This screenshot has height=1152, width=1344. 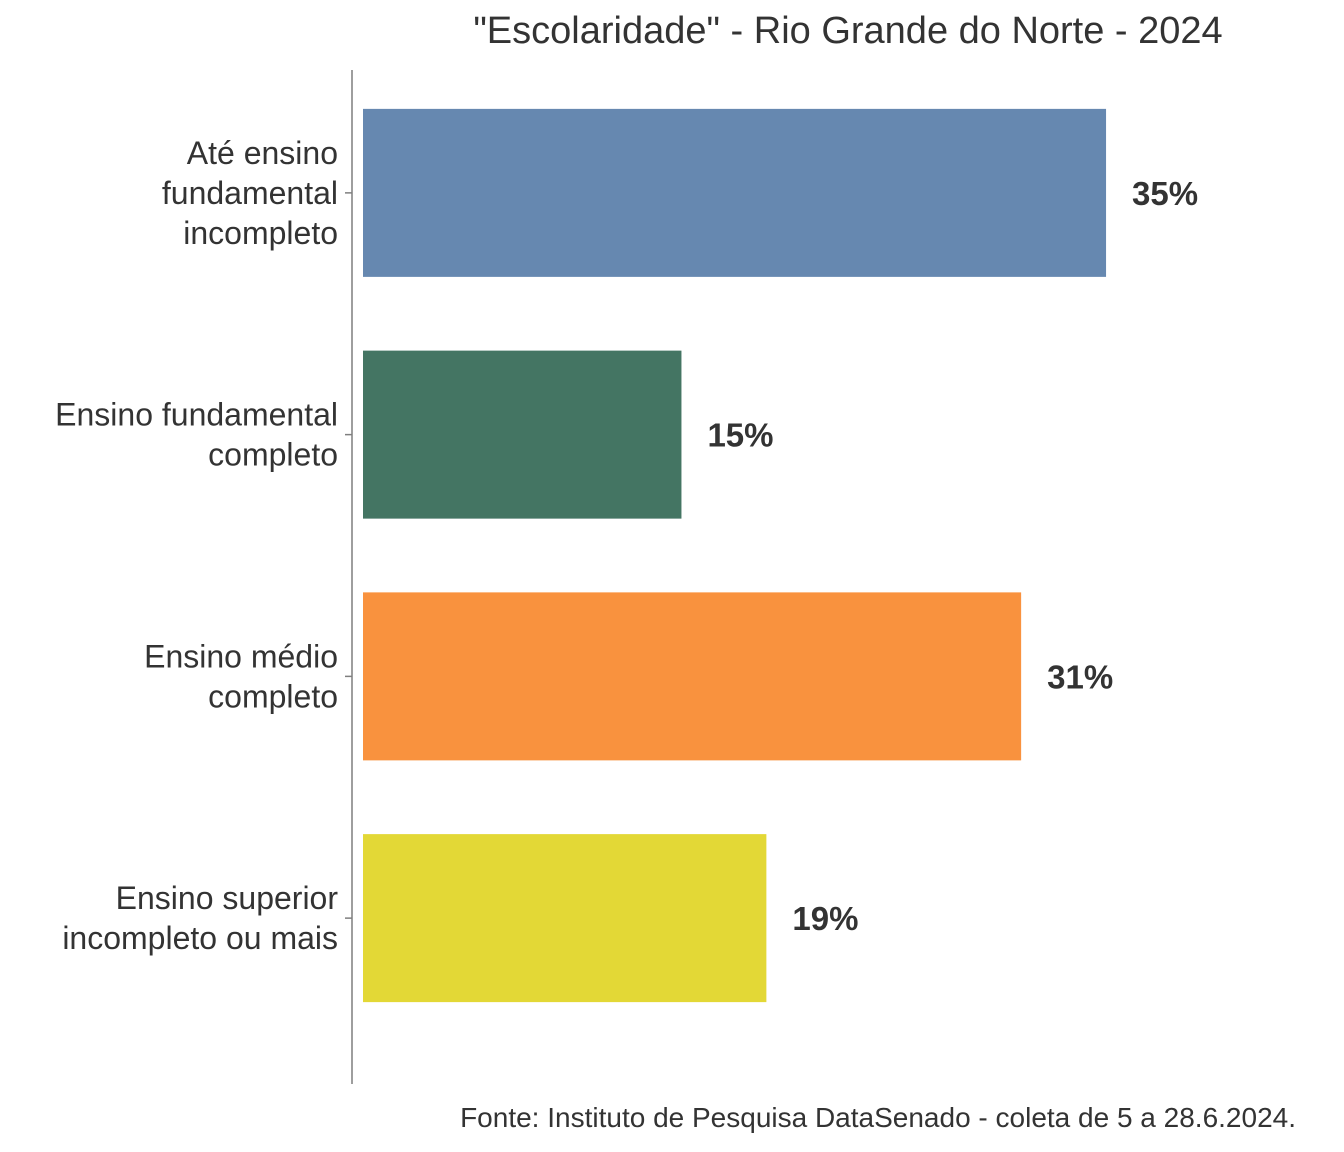 What do you see at coordinates (1080, 676) in the screenshot?
I see `value-label: 31%` at bounding box center [1080, 676].